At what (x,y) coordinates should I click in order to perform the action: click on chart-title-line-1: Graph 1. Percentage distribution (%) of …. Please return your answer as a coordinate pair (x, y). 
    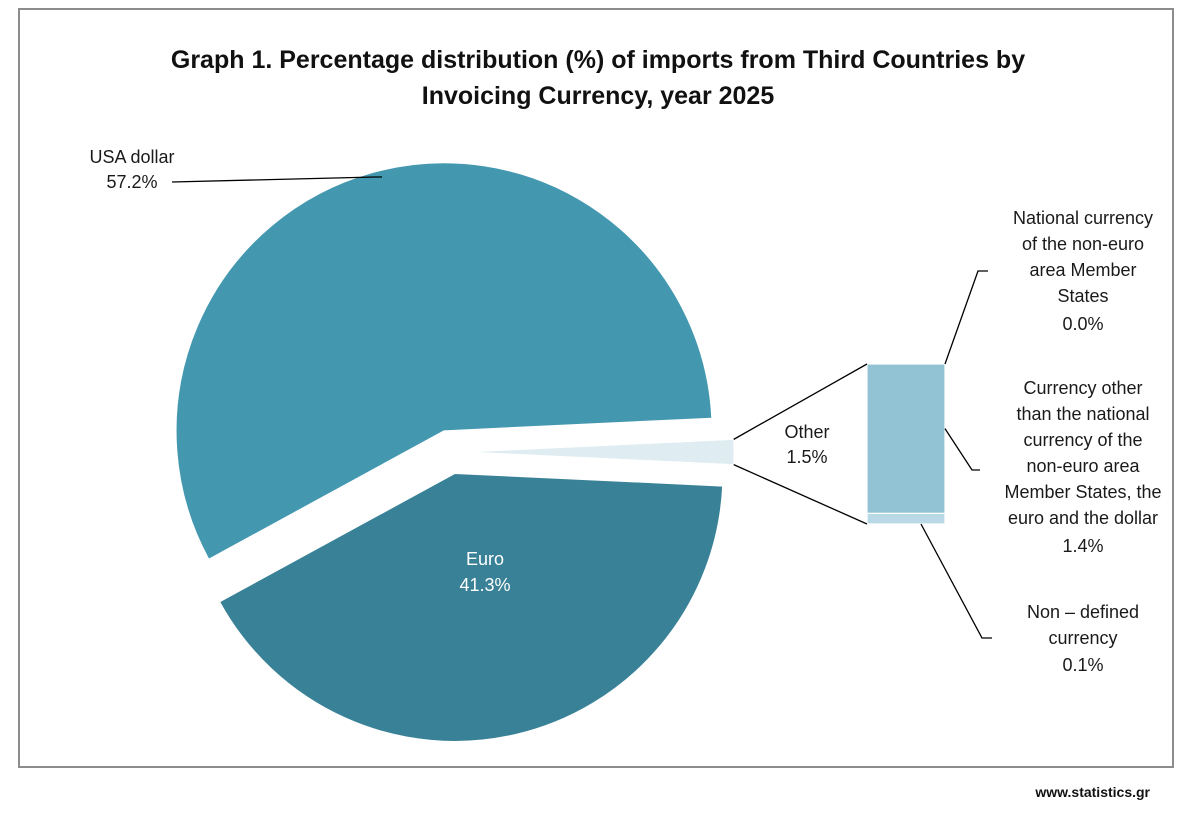
    Looking at the image, I should click on (598, 60).